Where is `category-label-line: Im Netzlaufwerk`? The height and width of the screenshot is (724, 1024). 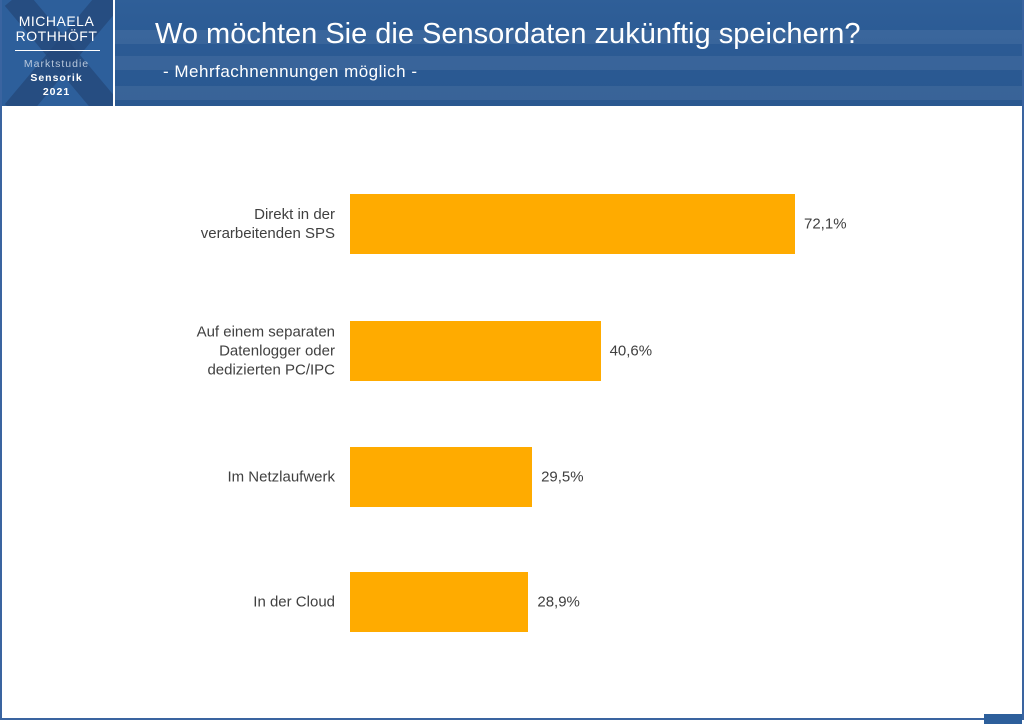
category-label-line: Im Netzlaufwerk is located at coordinates (281, 477).